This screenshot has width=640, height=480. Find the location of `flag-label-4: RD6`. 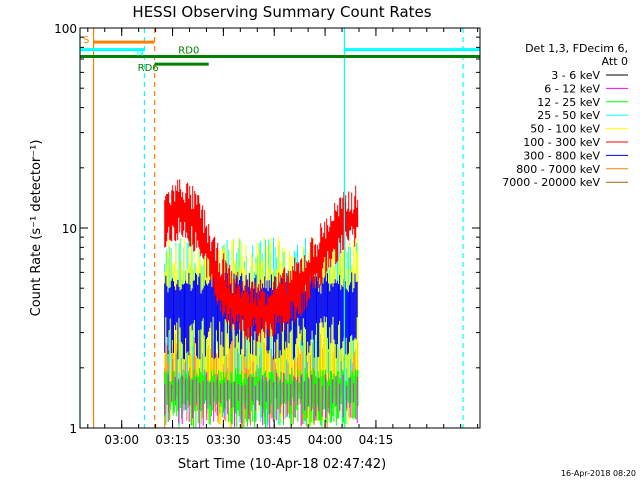

flag-label-4: RD6 is located at coordinates (148, 68).